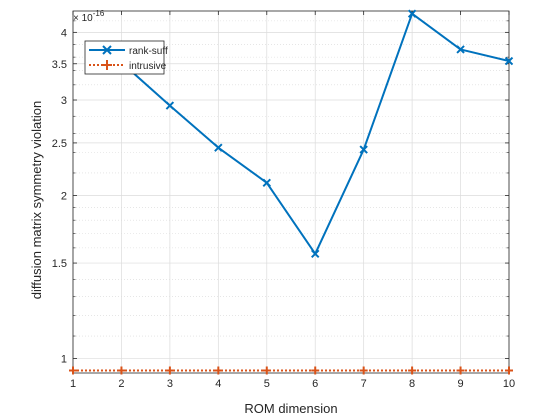 This screenshot has height=420, width=560. I want to click on y-tick-label: 2.5, so click(59, 144).